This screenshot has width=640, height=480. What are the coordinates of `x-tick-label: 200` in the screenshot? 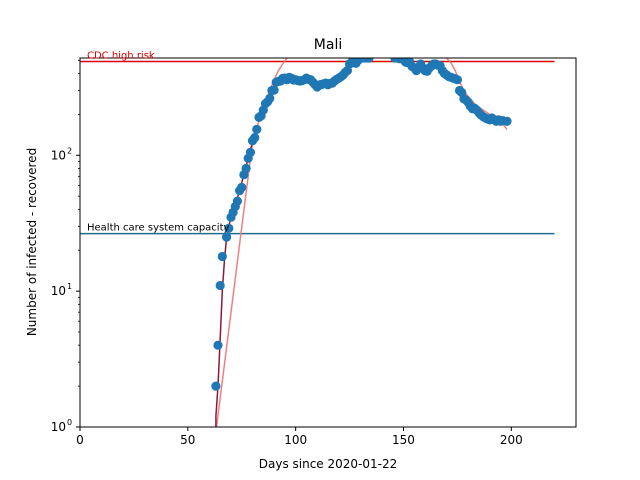 It's located at (511, 440).